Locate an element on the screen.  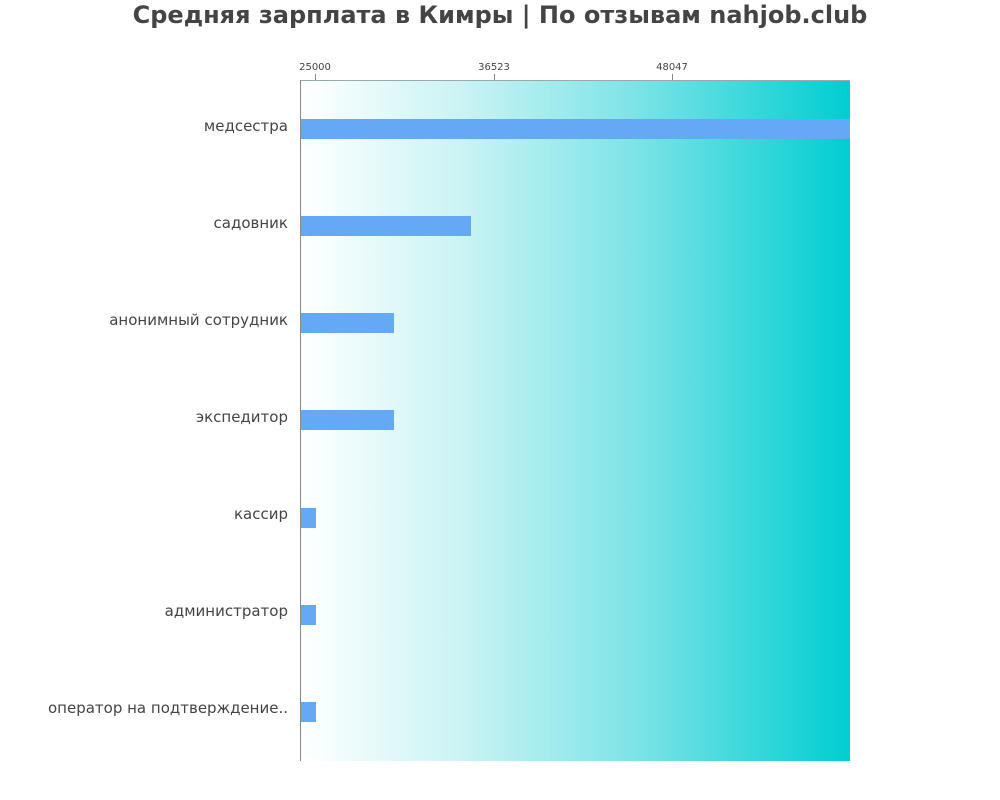
x-tick-label: 48047 is located at coordinates (672, 67).